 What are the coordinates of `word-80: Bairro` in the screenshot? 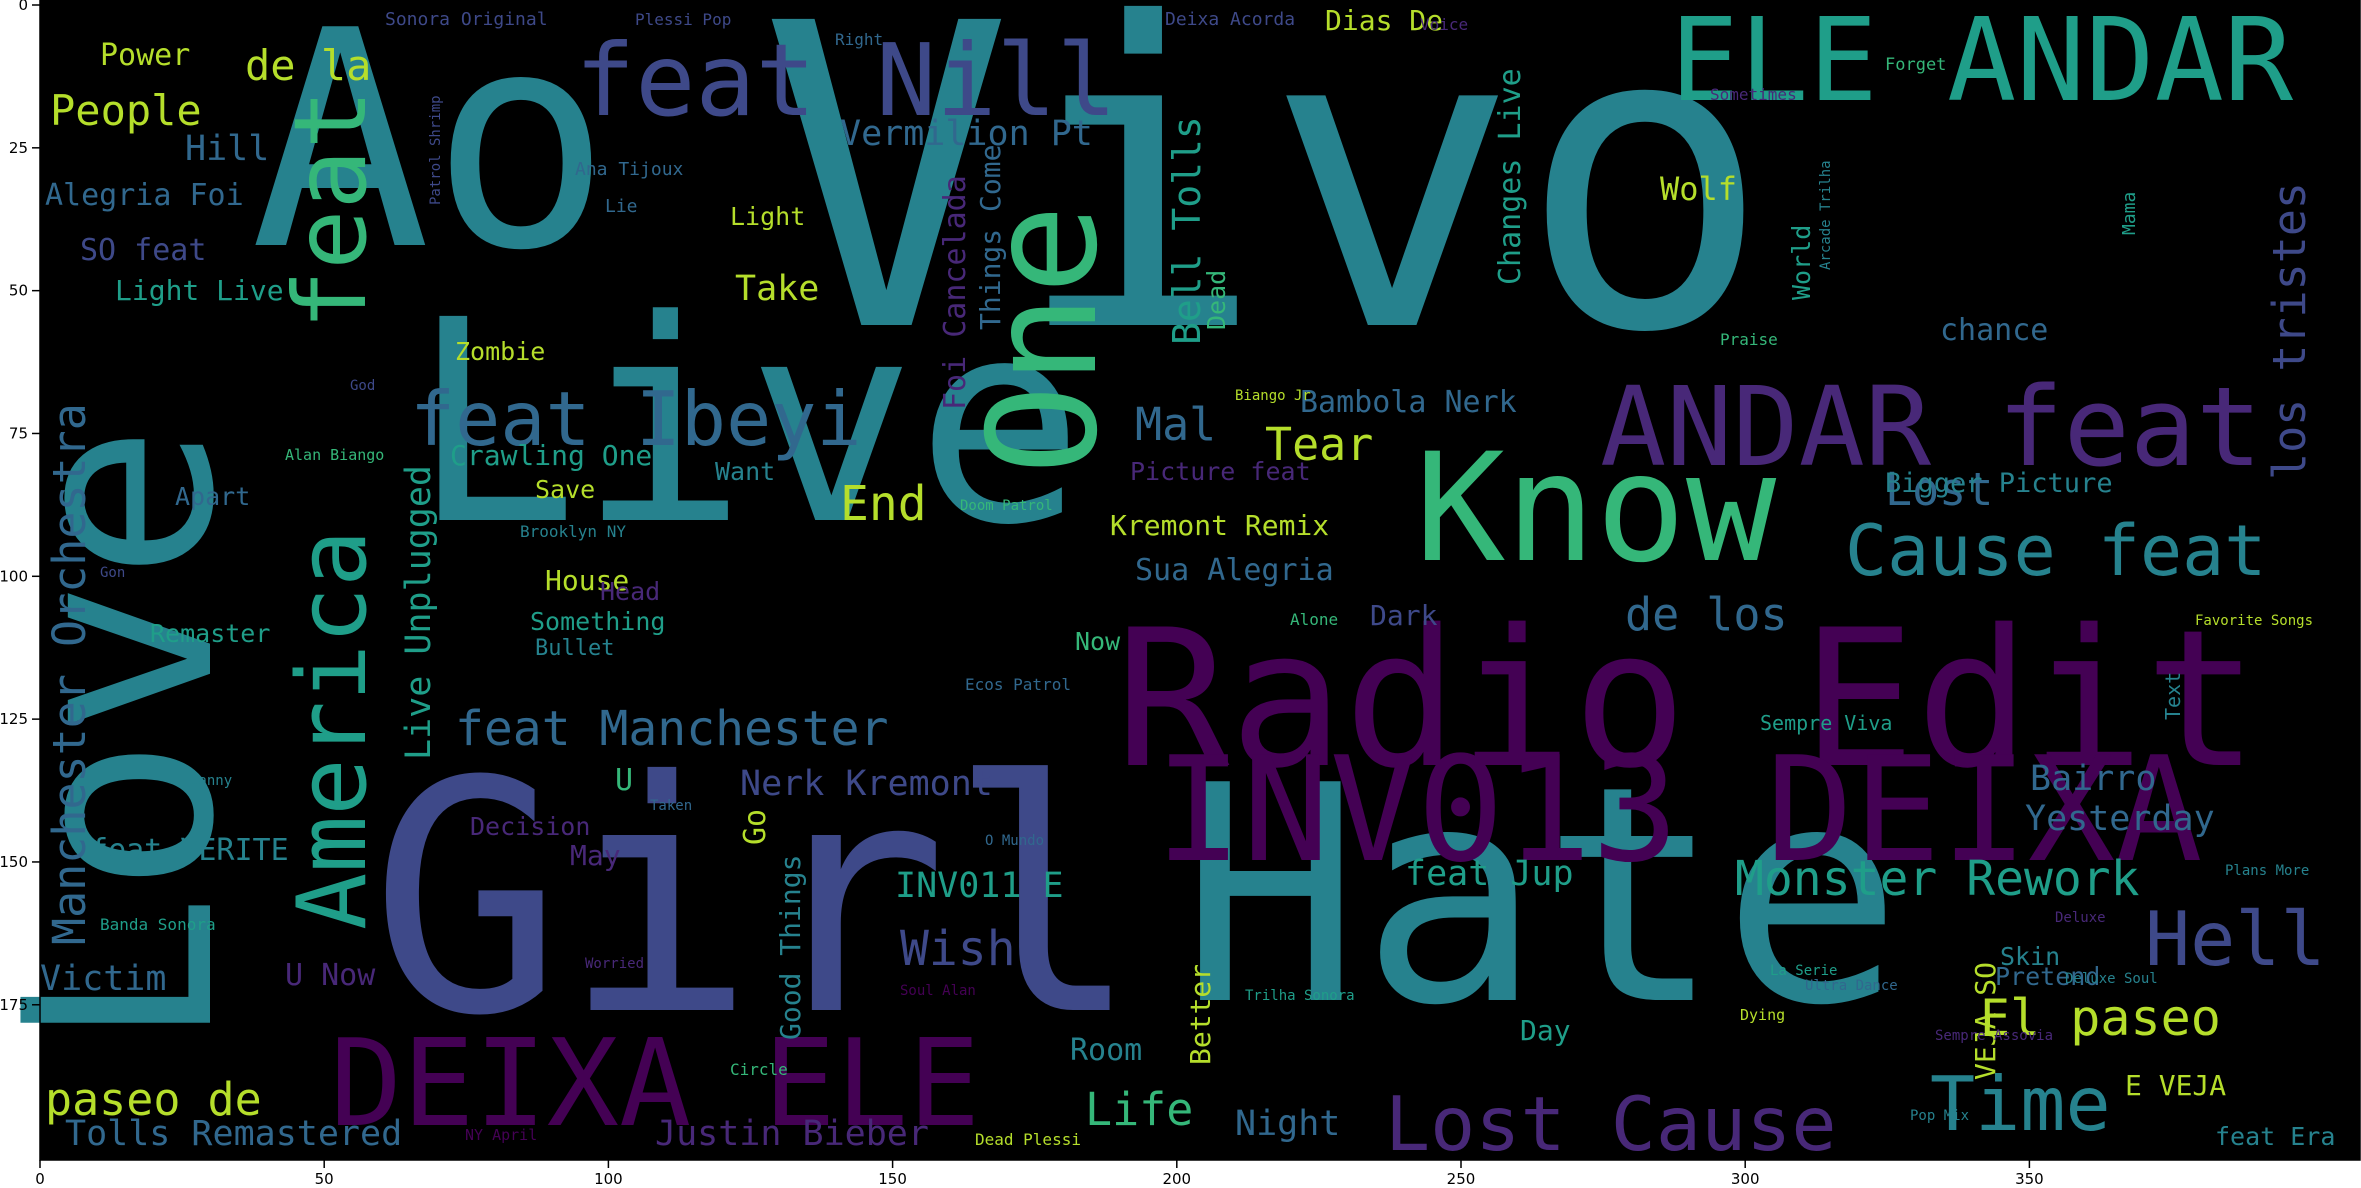 It's located at (2093, 779).